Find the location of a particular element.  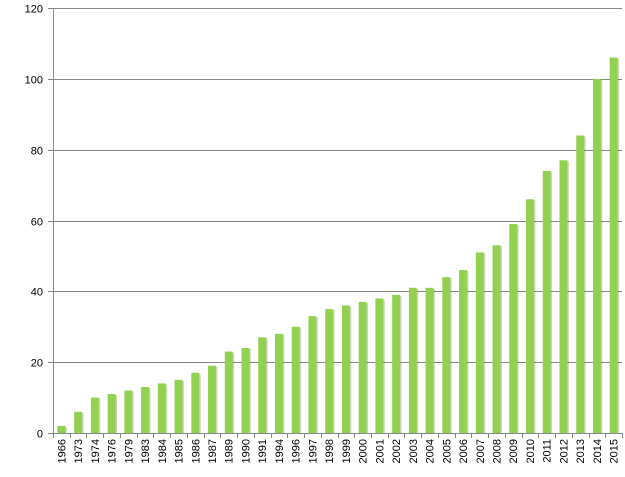

x-tick-label: 1983 is located at coordinates (146, 451).